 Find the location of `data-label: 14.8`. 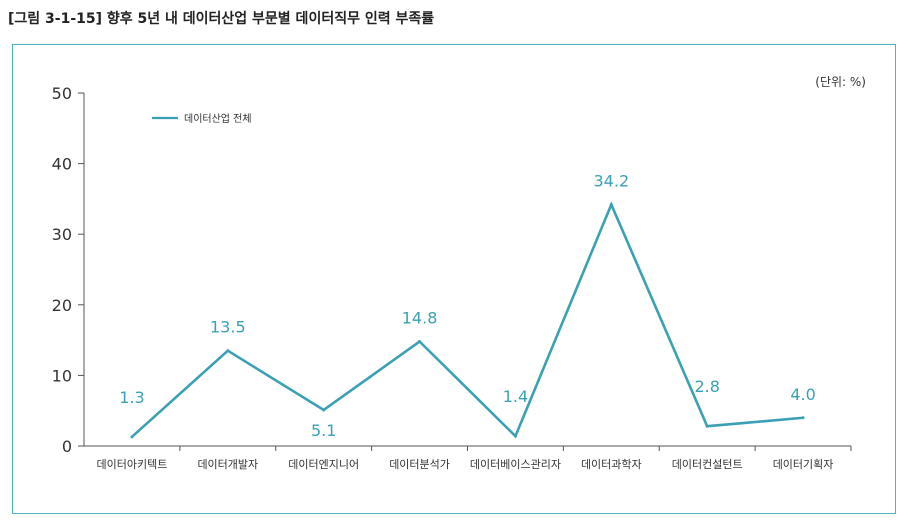

data-label: 14.8 is located at coordinates (420, 318).